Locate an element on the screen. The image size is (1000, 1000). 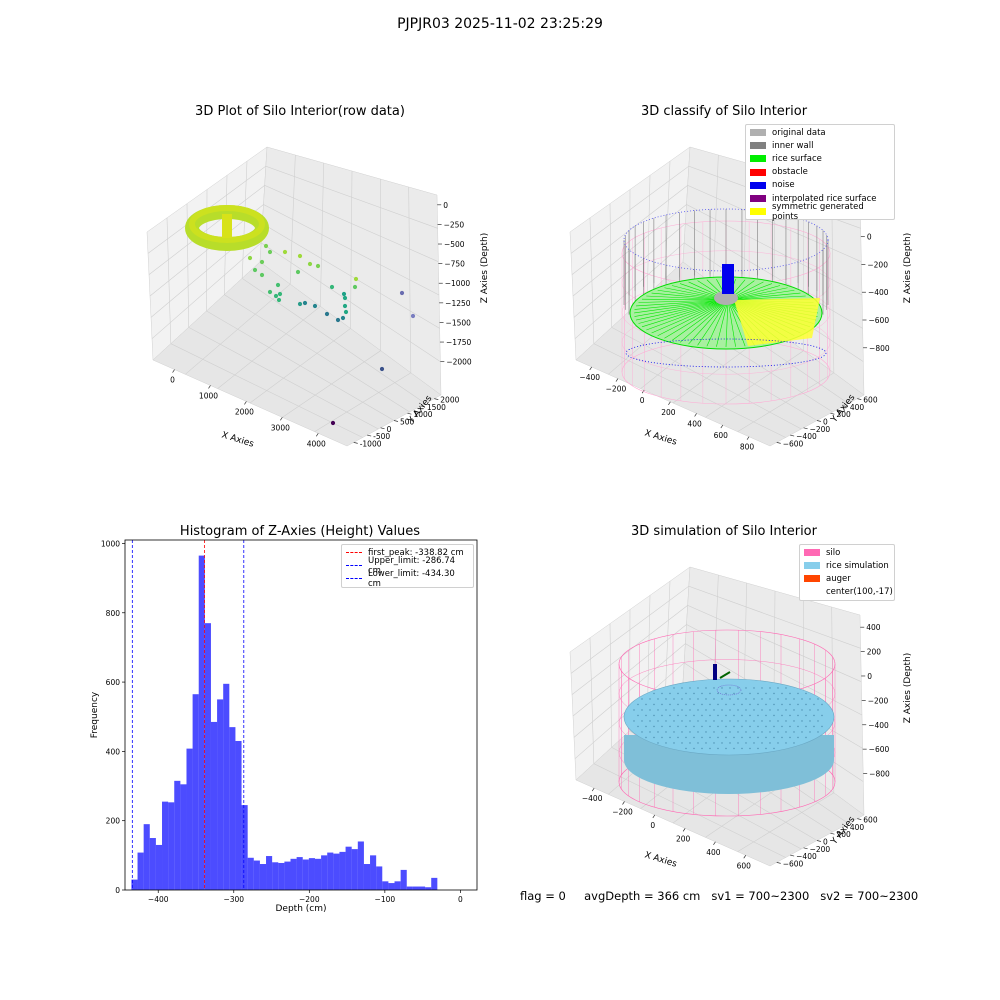
classify-rice-surface is located at coordinates (726, 288).